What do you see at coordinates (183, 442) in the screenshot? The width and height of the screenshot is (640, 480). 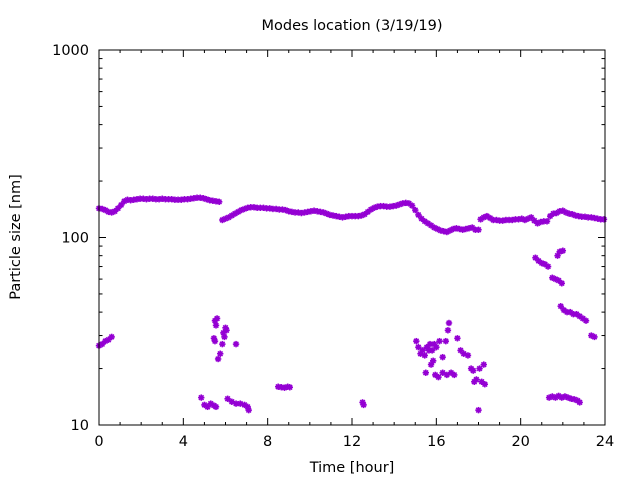 I see `x-tick-label: 4` at bounding box center [183, 442].